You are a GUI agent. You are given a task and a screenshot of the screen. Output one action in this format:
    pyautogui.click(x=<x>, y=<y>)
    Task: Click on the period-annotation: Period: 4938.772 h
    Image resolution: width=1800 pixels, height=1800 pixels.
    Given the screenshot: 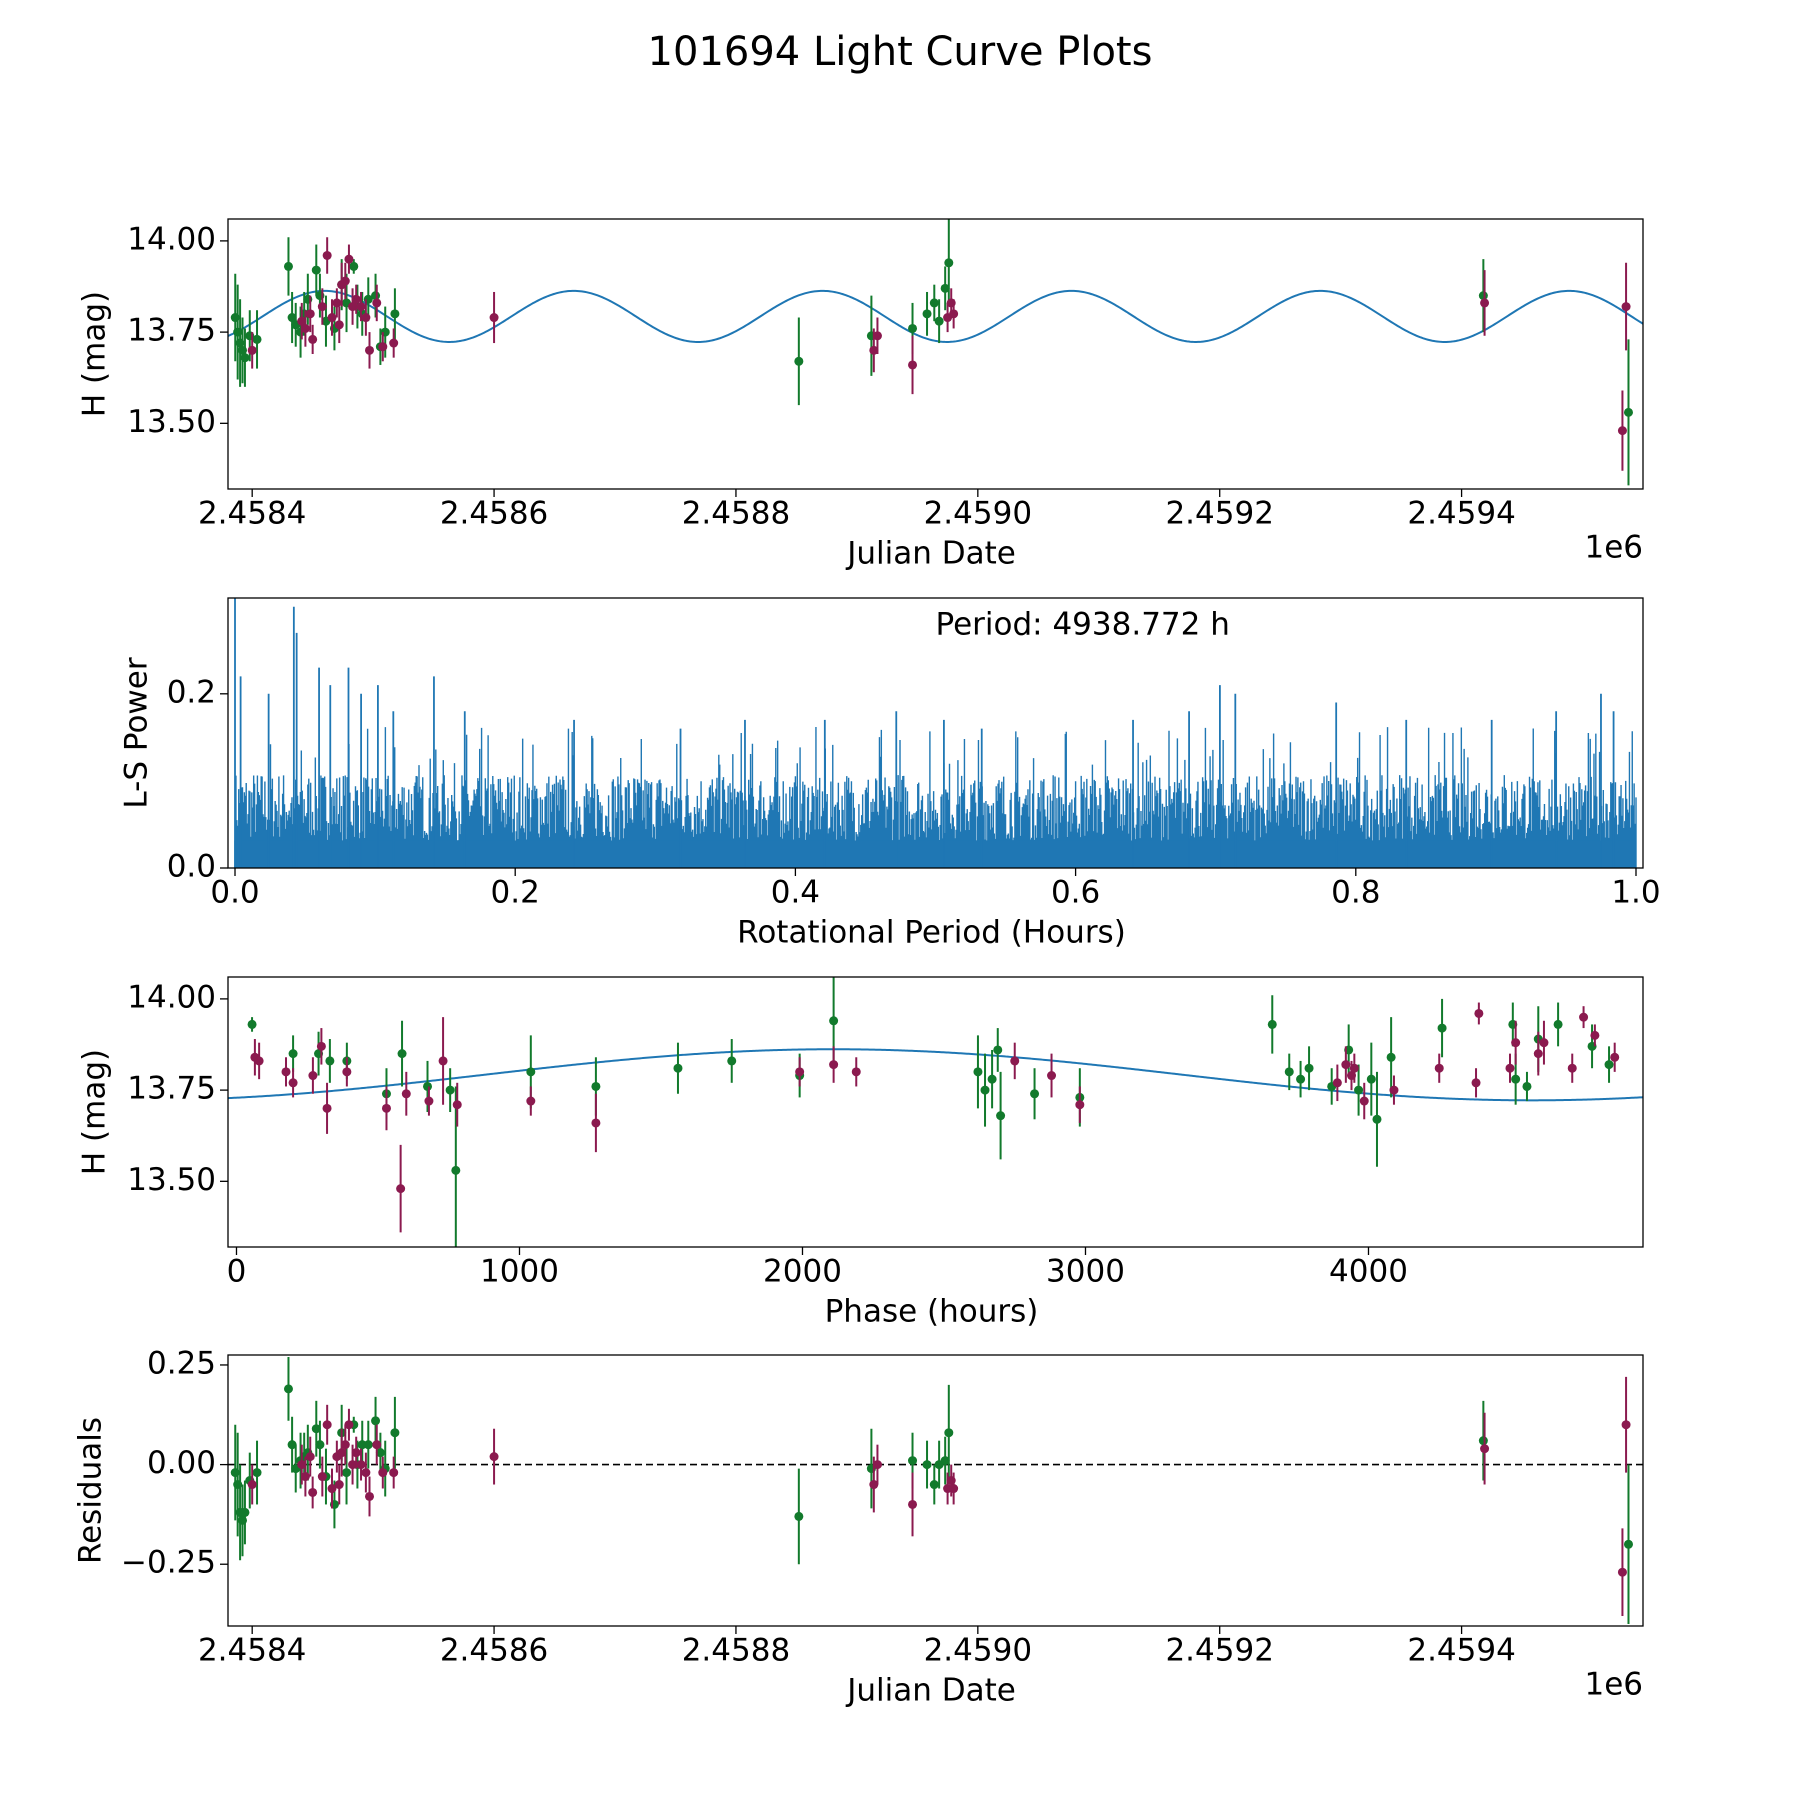 What is the action you would take?
    pyautogui.click(x=1083, y=624)
    